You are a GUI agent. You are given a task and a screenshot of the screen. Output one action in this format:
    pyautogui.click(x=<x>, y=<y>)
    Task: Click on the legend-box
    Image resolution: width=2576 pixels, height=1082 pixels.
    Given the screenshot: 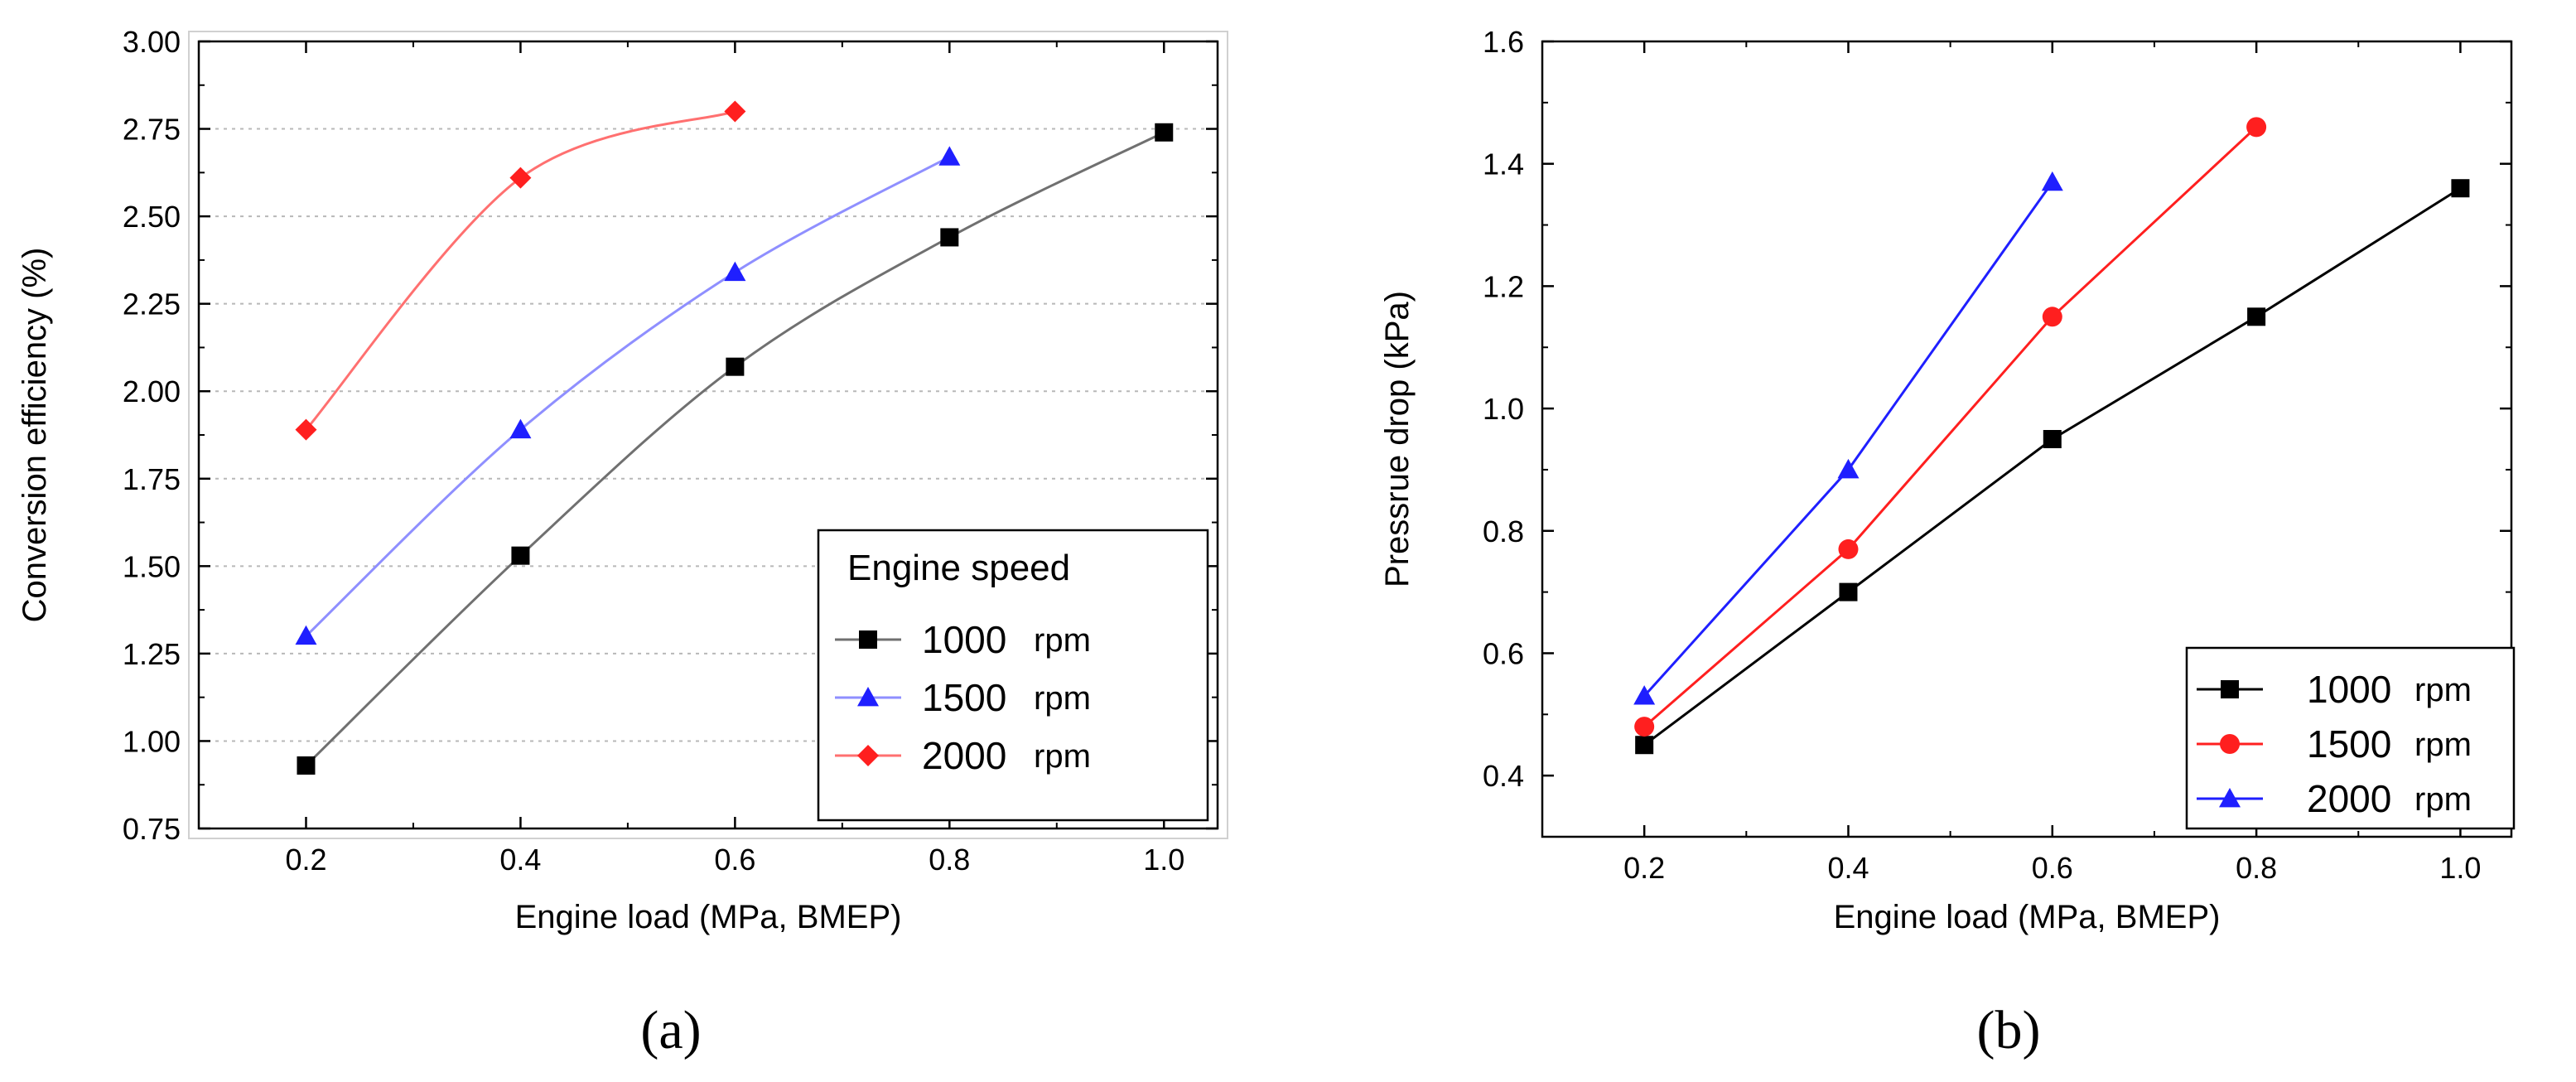 What is the action you would take?
    pyautogui.click(x=1013, y=675)
    